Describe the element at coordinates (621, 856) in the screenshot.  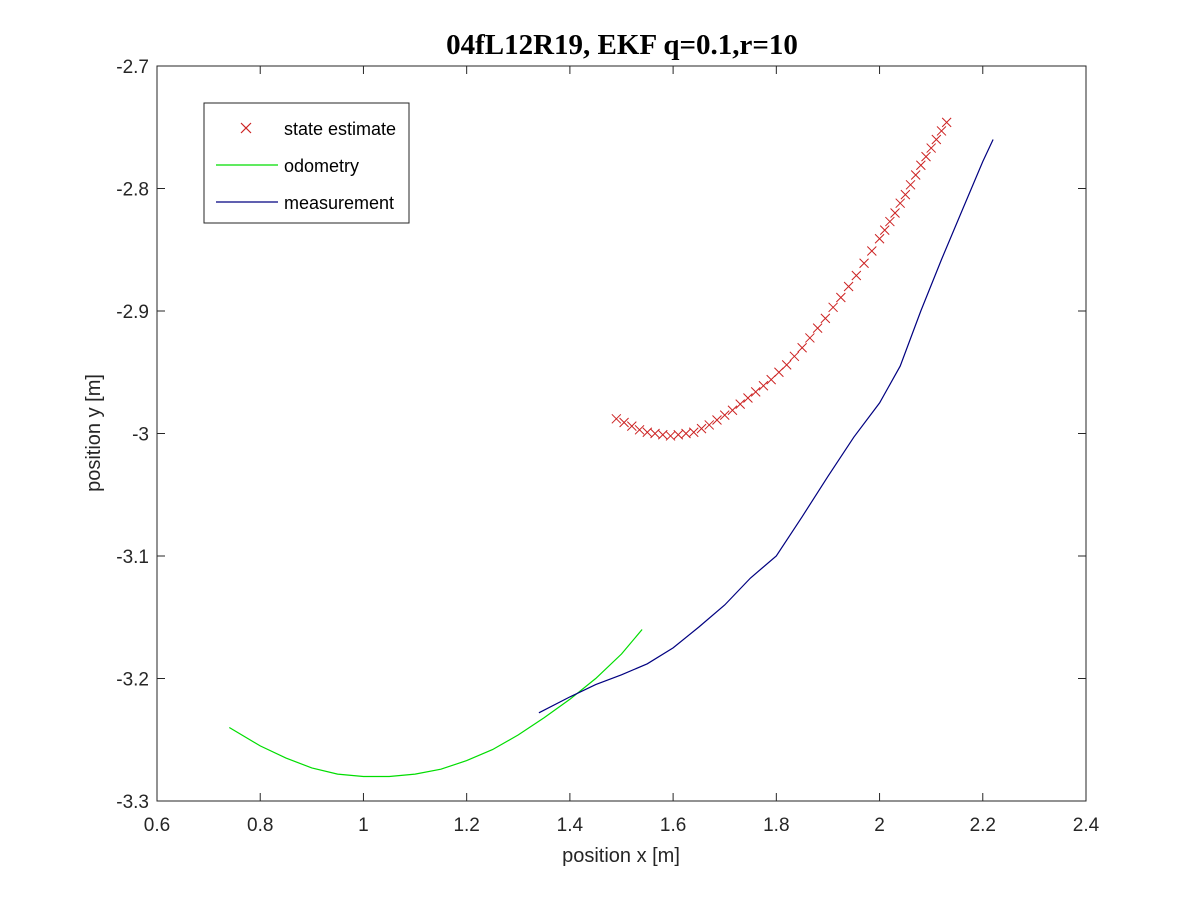
I see `x-axis-label: position x [m]` at that location.